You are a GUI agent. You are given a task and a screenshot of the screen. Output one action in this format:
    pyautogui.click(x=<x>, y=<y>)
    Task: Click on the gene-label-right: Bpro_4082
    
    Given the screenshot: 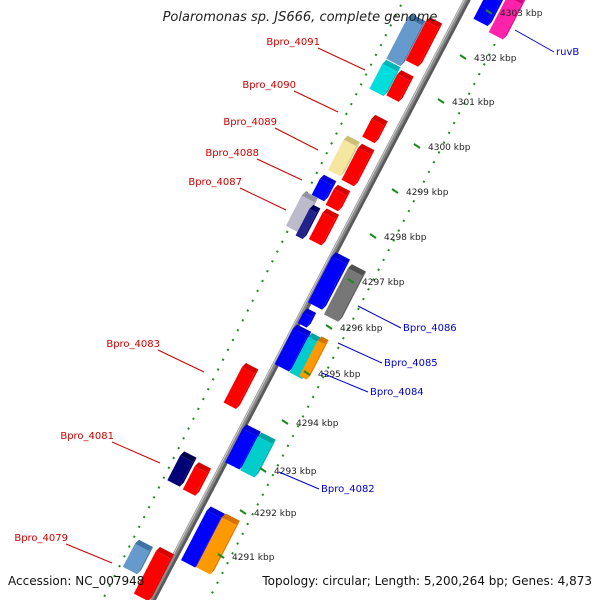 What is the action you would take?
    pyautogui.click(x=348, y=489)
    